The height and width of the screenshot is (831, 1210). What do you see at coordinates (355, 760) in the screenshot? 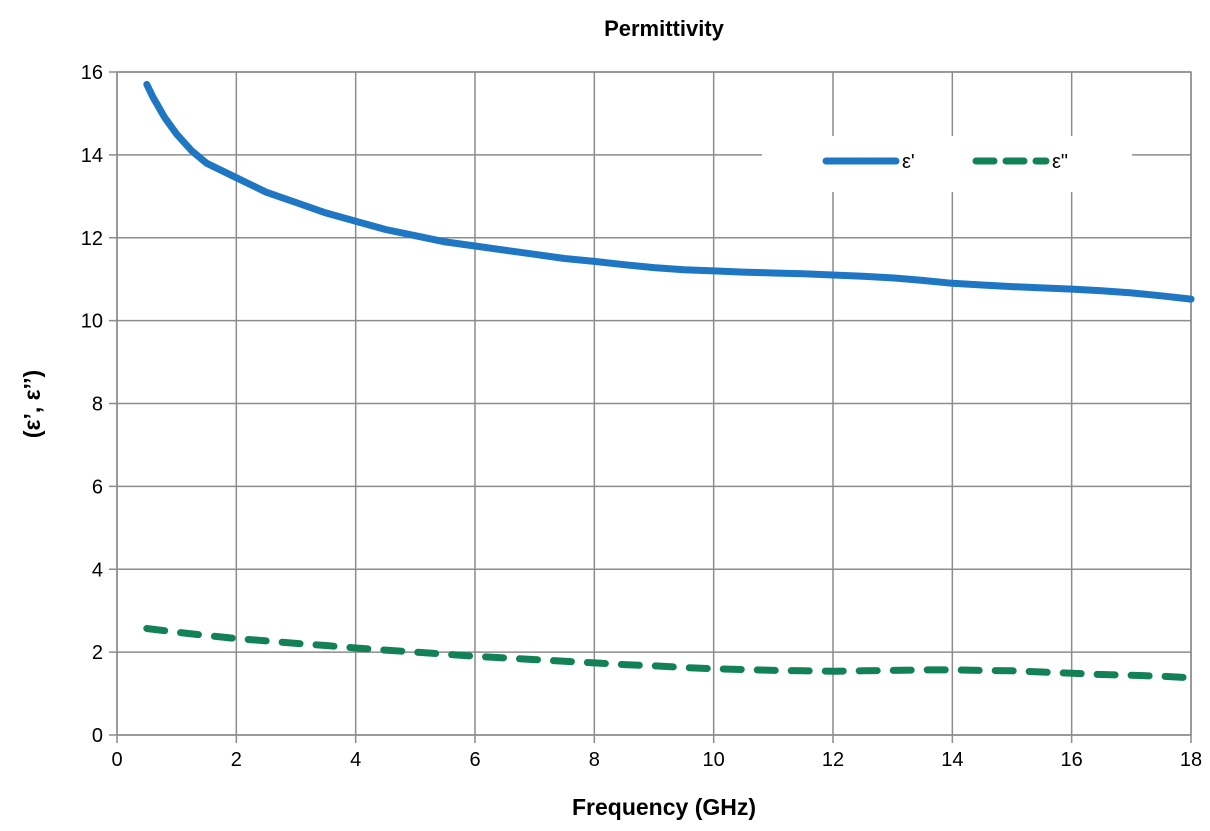
I see `x-tick-label: 4` at bounding box center [355, 760].